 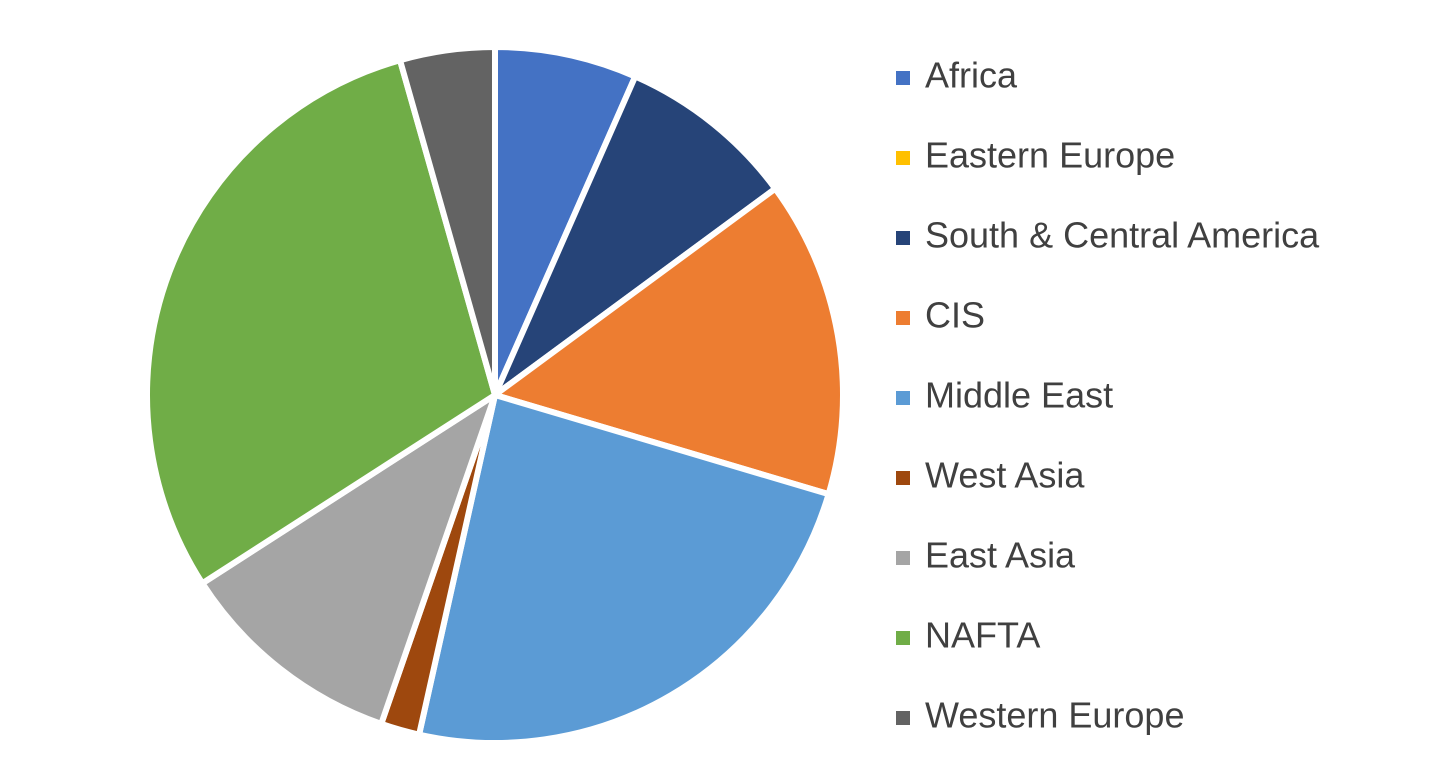 I want to click on legend-label: CIS, so click(x=955, y=315).